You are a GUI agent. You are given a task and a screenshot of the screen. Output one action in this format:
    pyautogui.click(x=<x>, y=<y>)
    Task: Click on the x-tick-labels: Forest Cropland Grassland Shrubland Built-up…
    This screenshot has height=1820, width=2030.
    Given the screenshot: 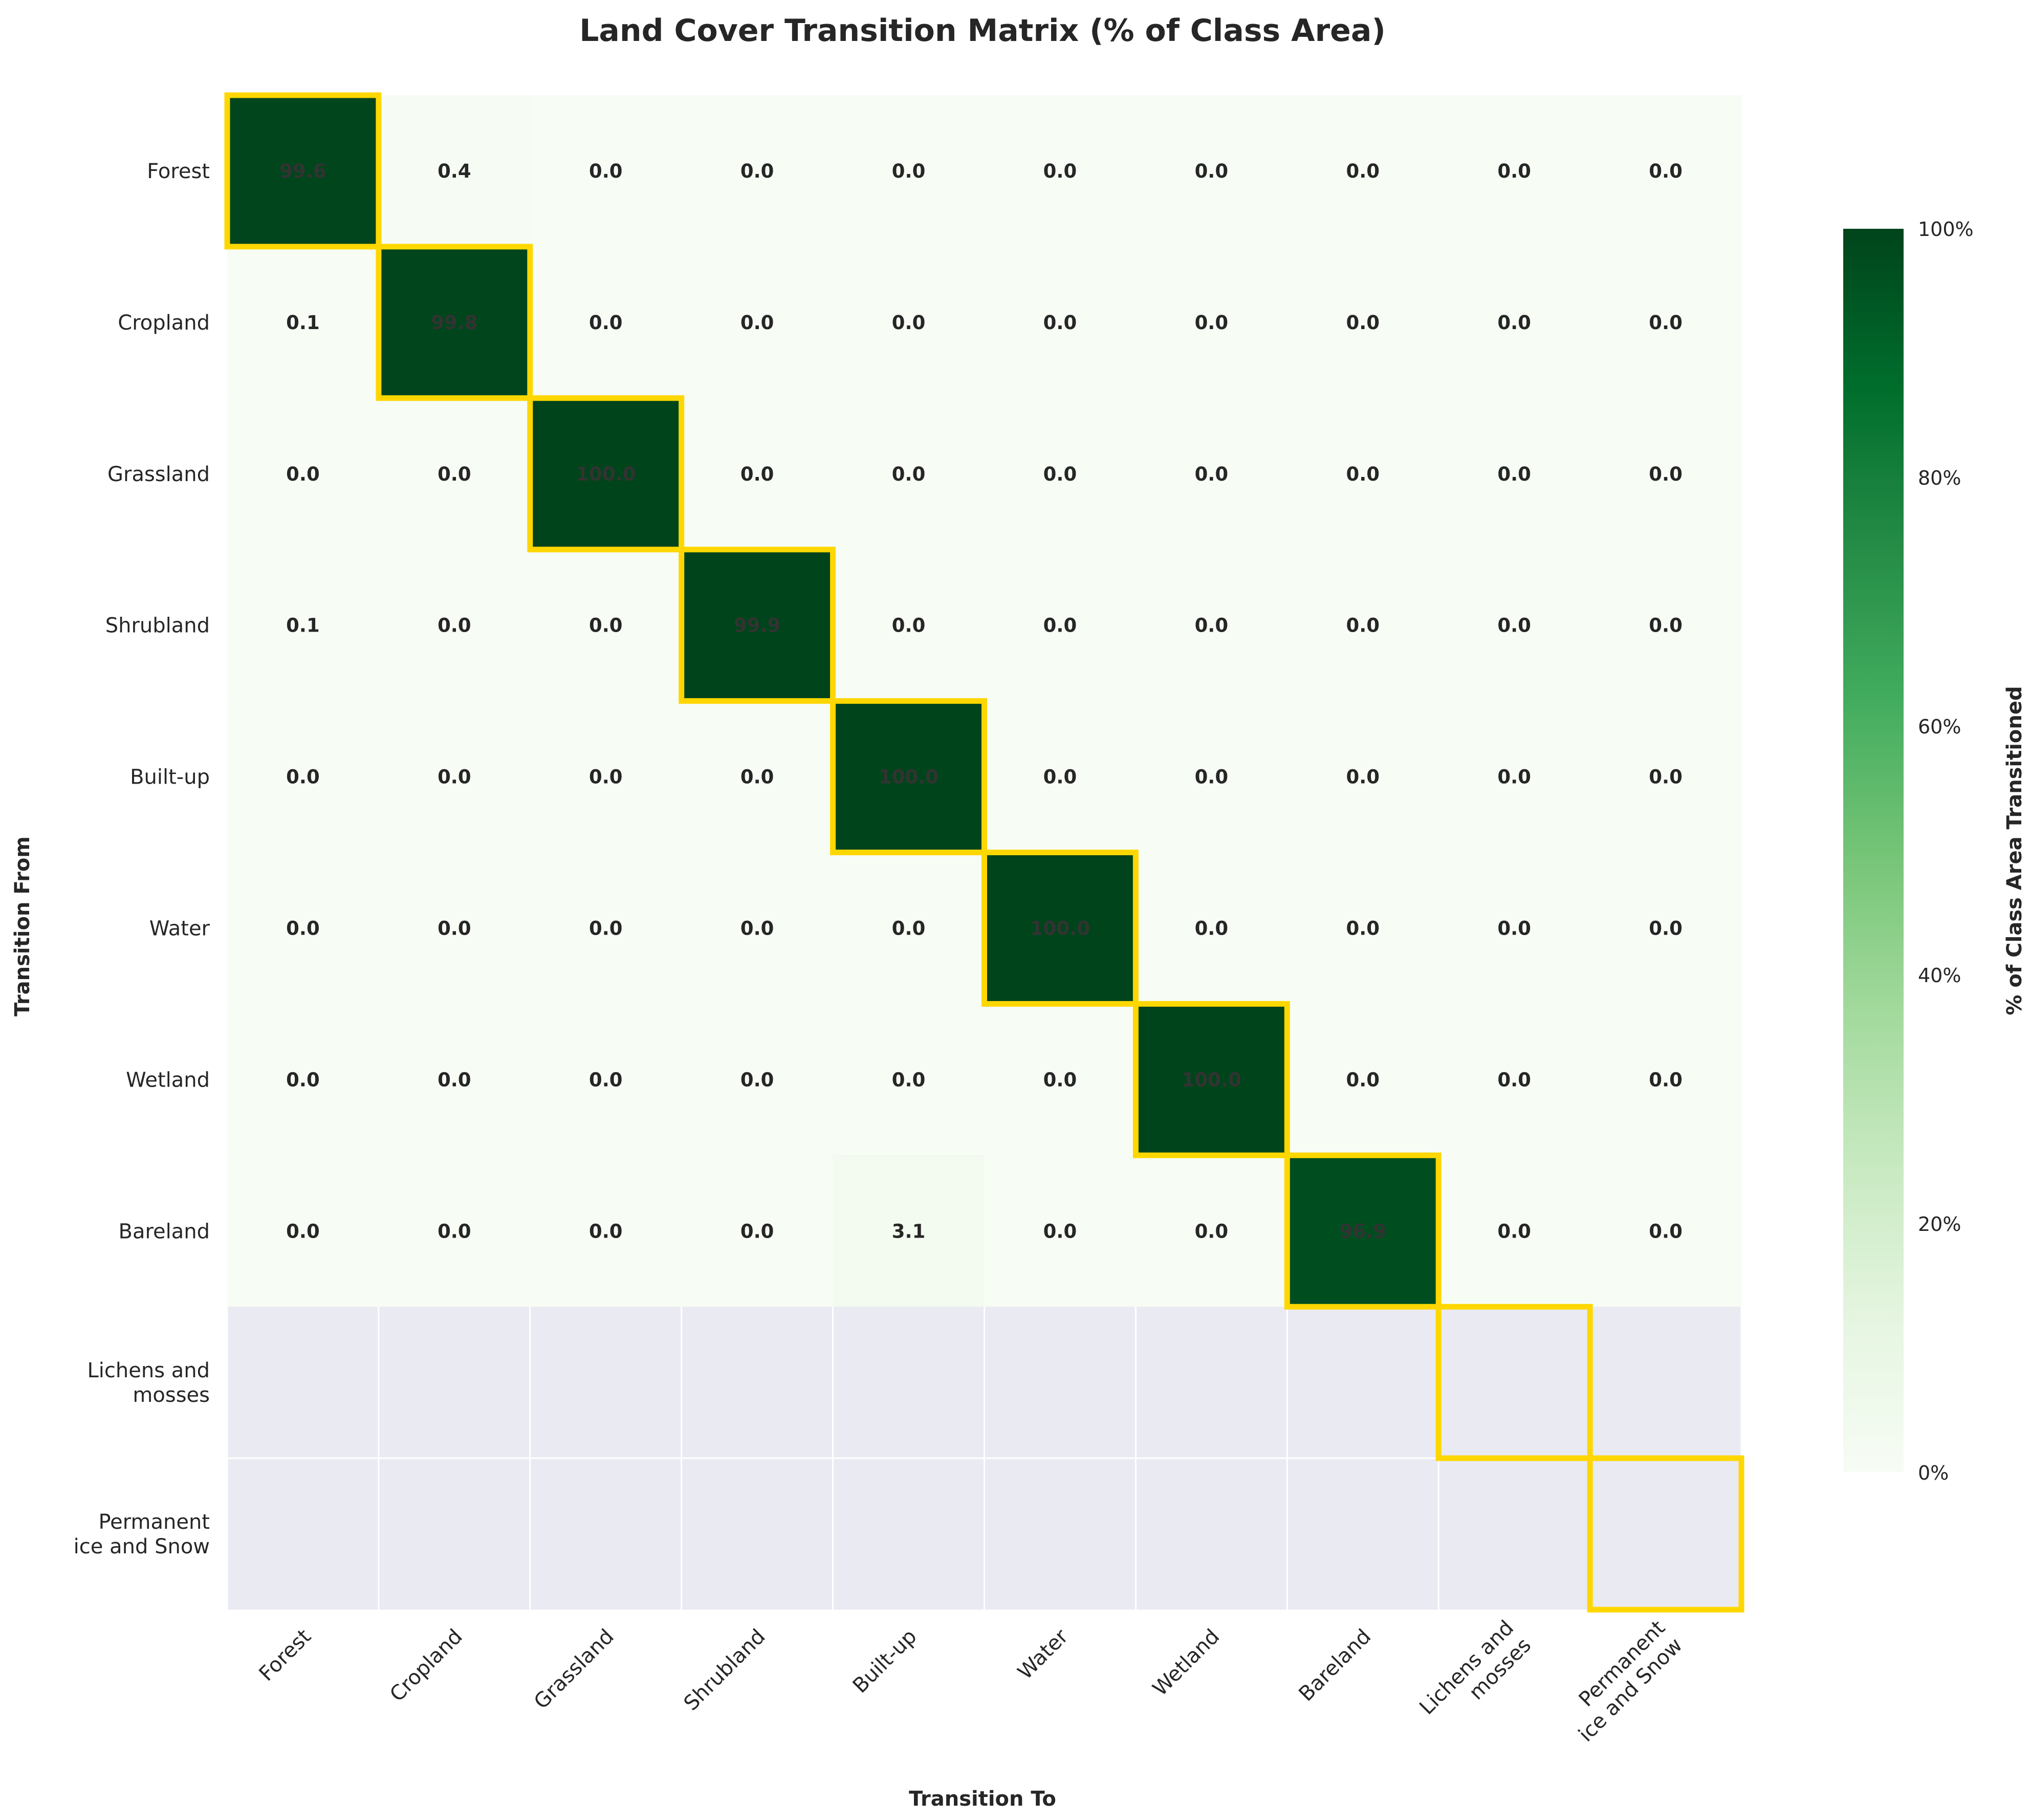 What is the action you would take?
    pyautogui.click(x=971, y=1681)
    